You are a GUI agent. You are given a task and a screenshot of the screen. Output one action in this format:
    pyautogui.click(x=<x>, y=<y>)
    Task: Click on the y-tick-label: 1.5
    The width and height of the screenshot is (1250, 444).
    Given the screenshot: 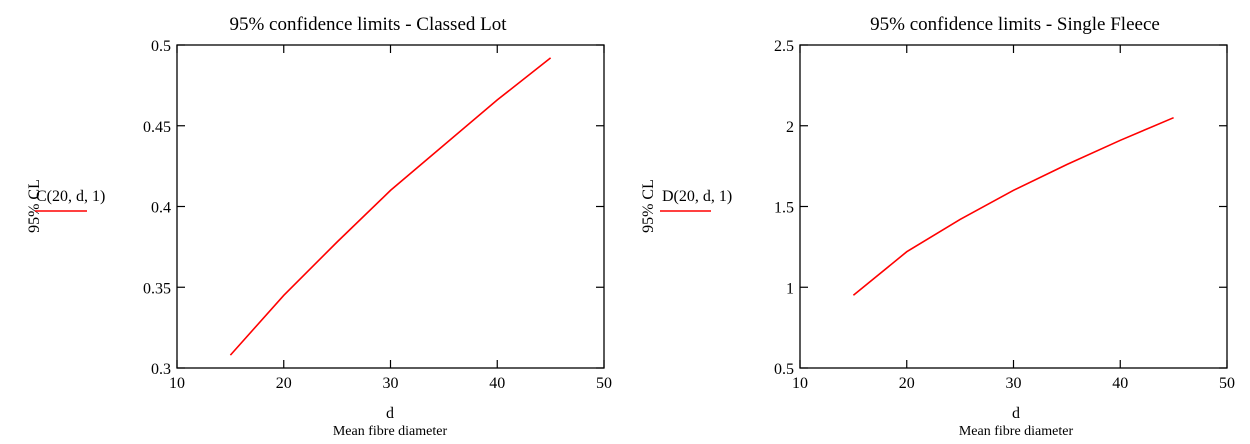 What is the action you would take?
    pyautogui.click(x=784, y=208)
    